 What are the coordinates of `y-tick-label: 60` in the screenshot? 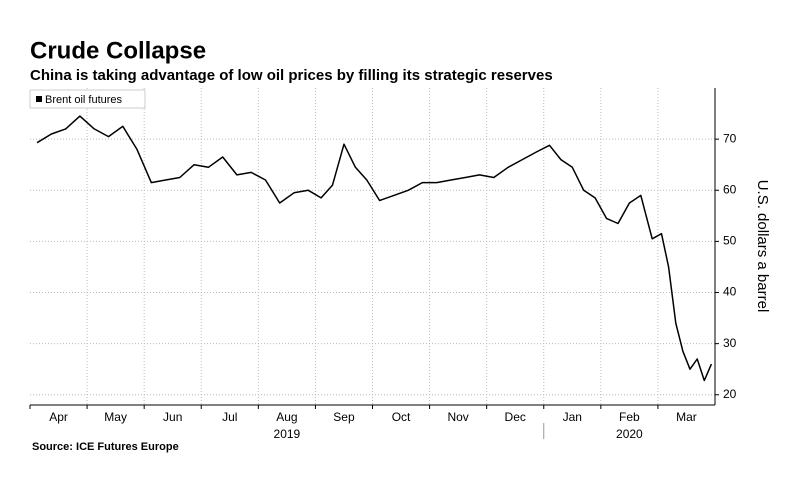 It's located at (730, 189).